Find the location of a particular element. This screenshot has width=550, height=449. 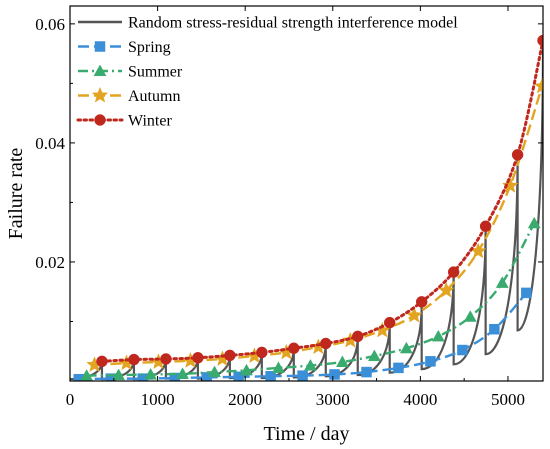

legend-entry-2: Summer is located at coordinates (130, 72).